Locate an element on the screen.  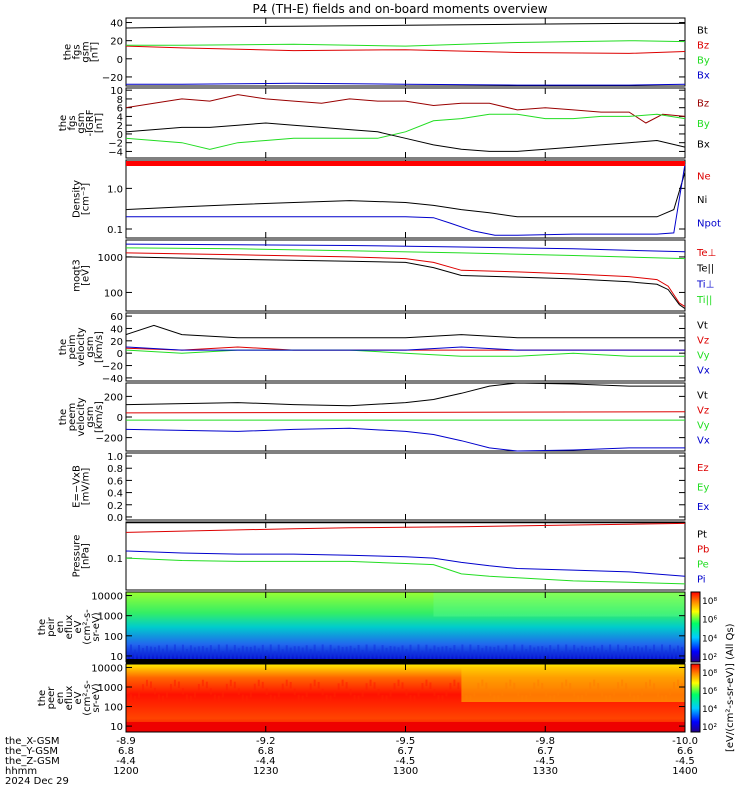
panel-3: 1.0 0.1 Density[cm⁻³] Ne Ni Npot is located at coordinates (396, 199).